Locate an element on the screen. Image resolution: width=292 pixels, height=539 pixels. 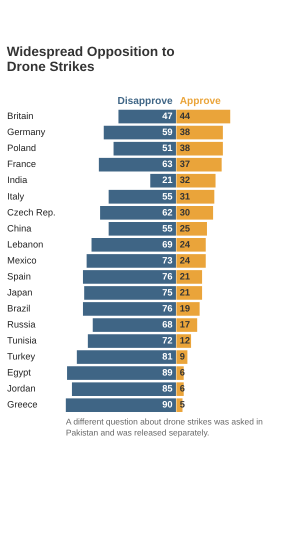
y-tick-label: Brazil is located at coordinates (18, 309).